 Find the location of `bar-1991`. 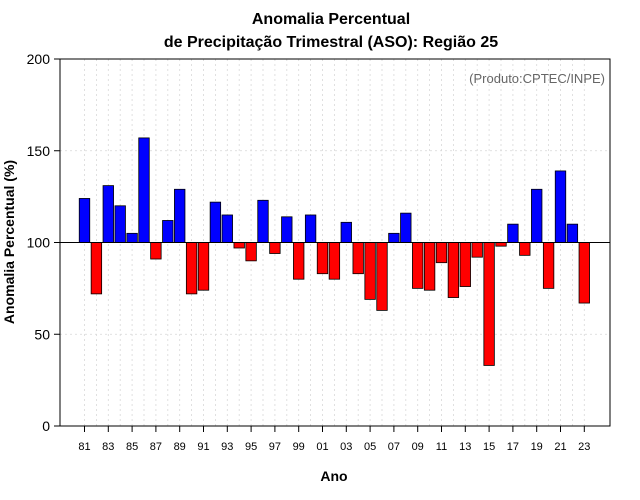

bar-1991 is located at coordinates (203, 266).